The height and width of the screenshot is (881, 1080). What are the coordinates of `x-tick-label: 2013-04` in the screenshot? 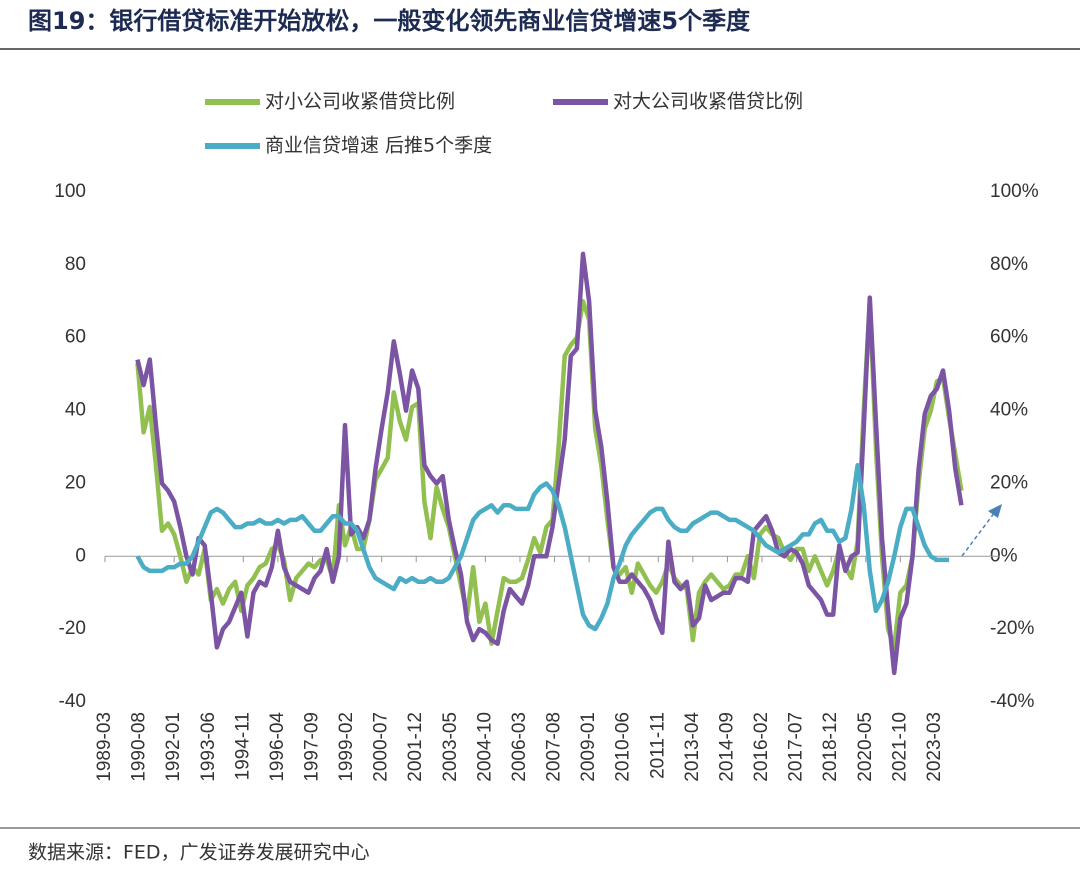 It's located at (692, 747).